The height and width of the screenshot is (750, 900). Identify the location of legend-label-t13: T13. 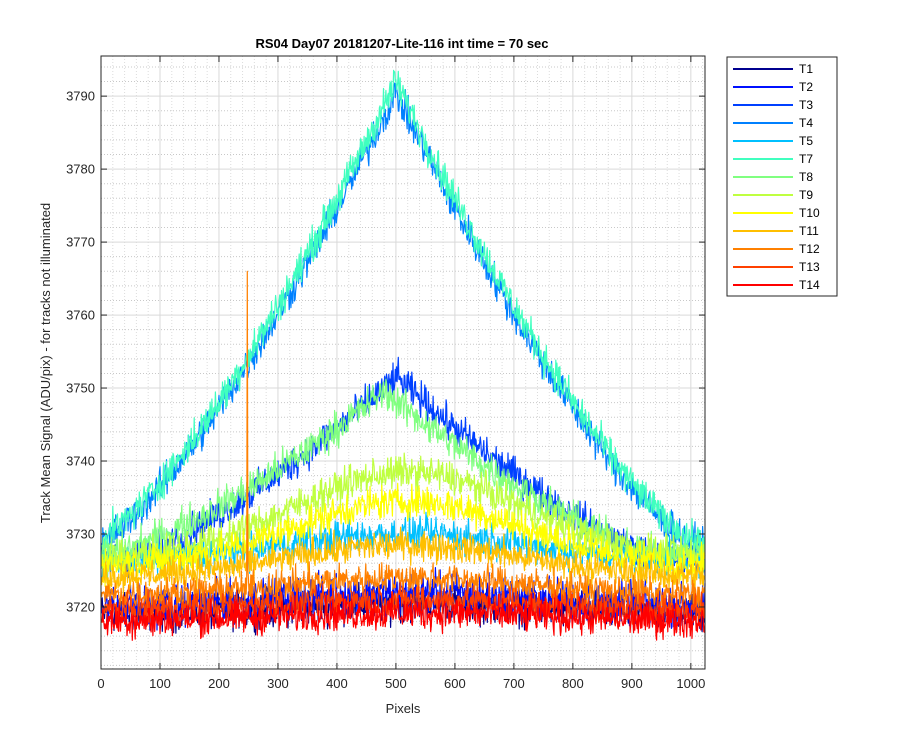
(809, 267).